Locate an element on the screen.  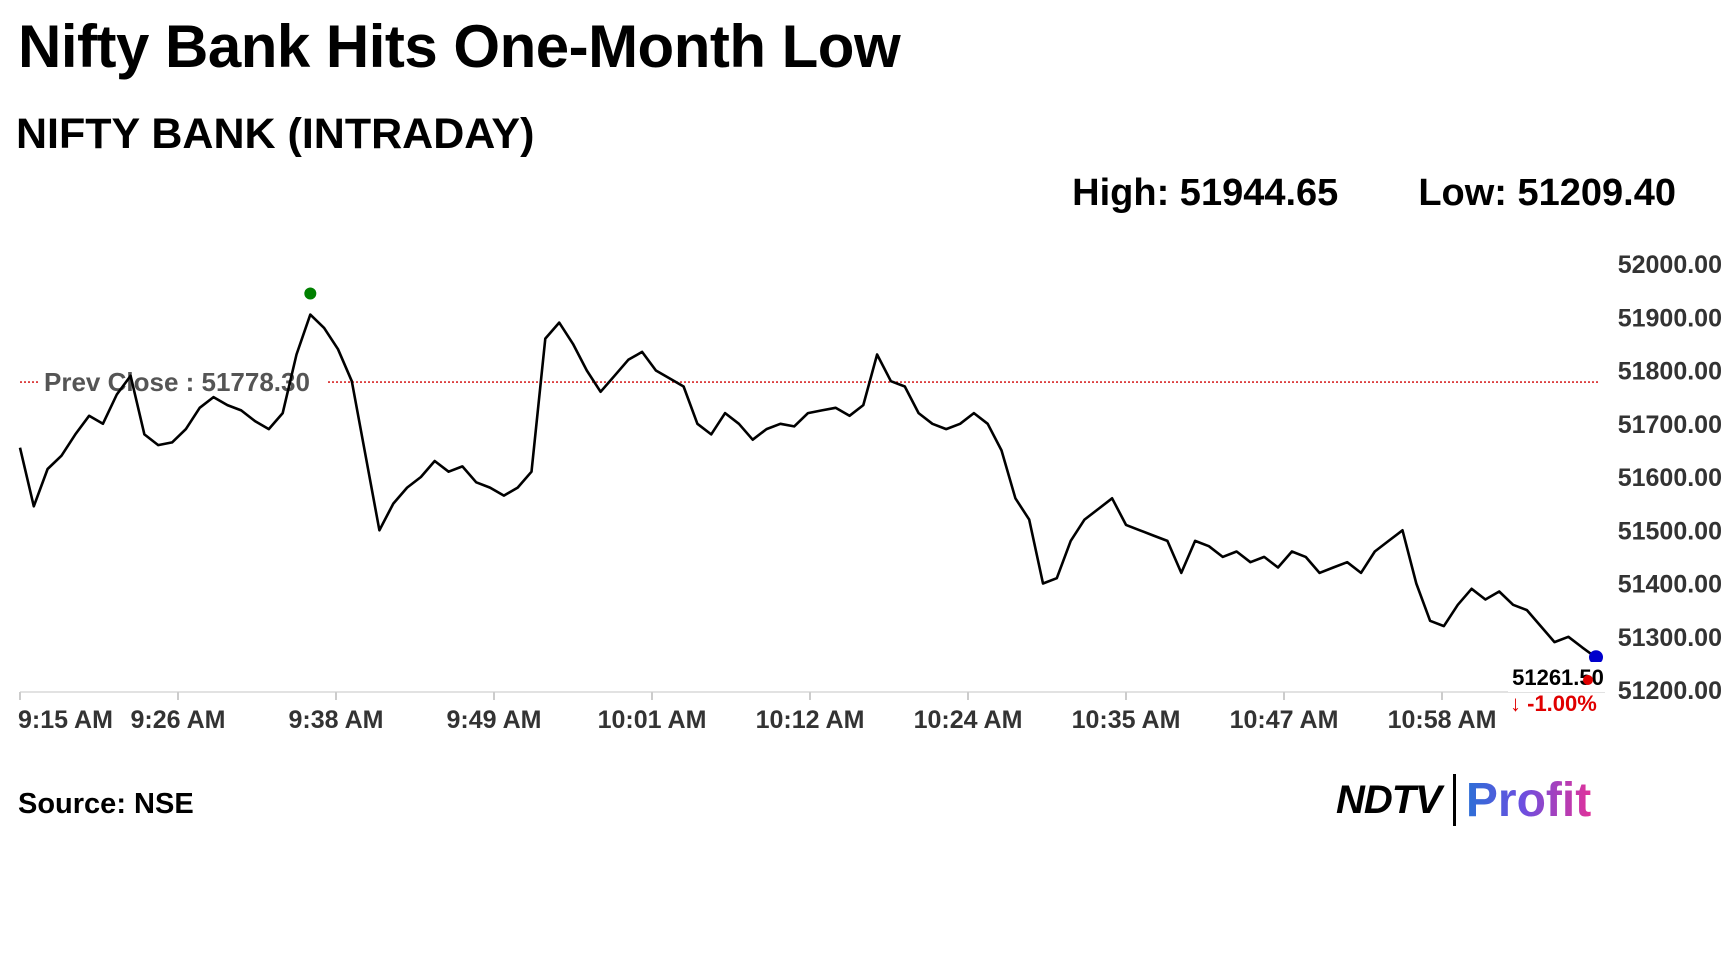
y-tick-label: 51600.00 is located at coordinates (1670, 478).